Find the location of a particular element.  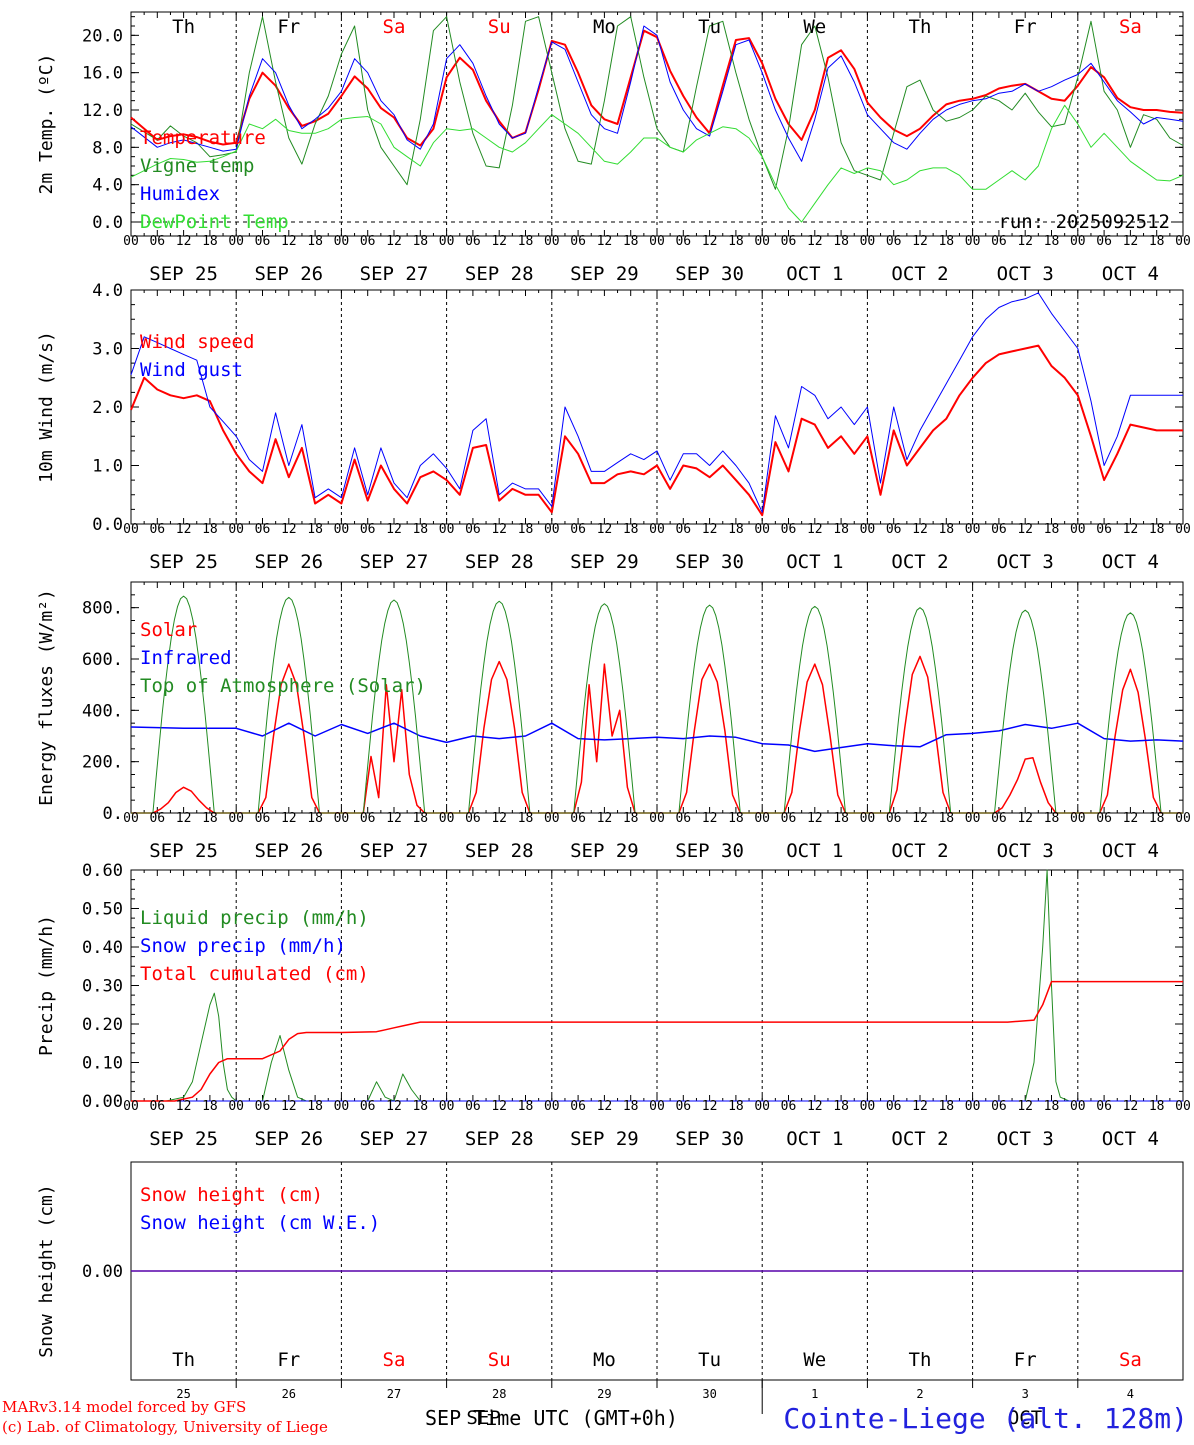

day-number-label: 28 is located at coordinates (499, 1394).